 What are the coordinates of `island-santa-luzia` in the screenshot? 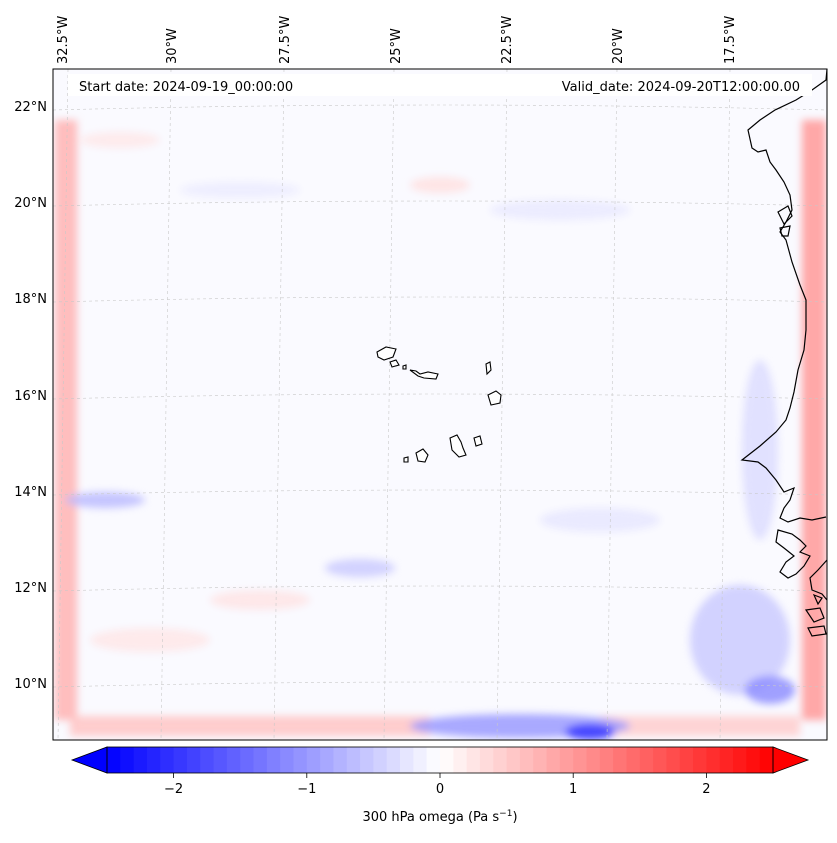 It's located at (404, 367).